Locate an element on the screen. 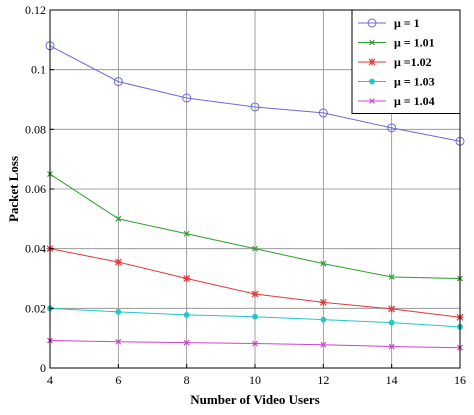  y-tick-label: 0.08 is located at coordinates (35, 129).